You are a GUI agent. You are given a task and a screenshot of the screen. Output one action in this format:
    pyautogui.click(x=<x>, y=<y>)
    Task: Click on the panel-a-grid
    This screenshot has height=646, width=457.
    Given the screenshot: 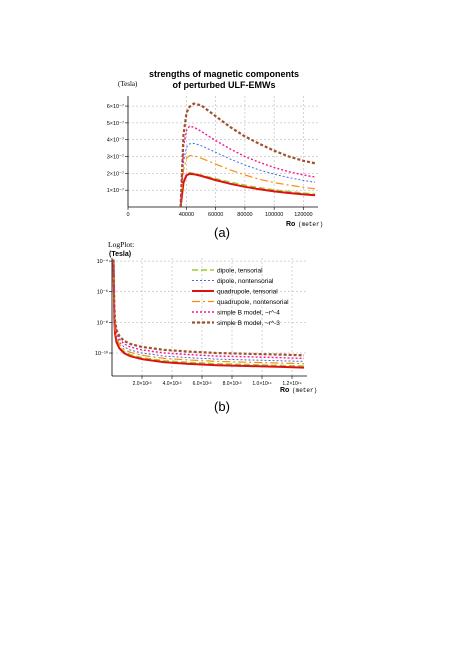 What is the action you would take?
    pyautogui.click(x=223, y=151)
    